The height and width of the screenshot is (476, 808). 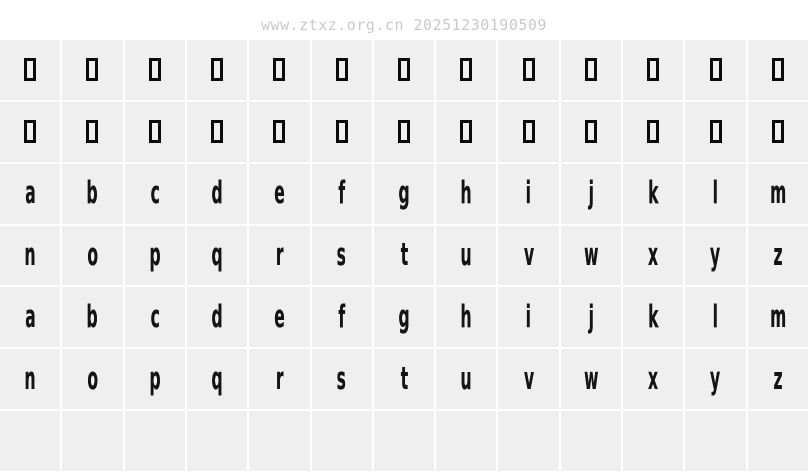 I want to click on glyph-cell-notdef-row-2-col2, so click(x=92, y=131).